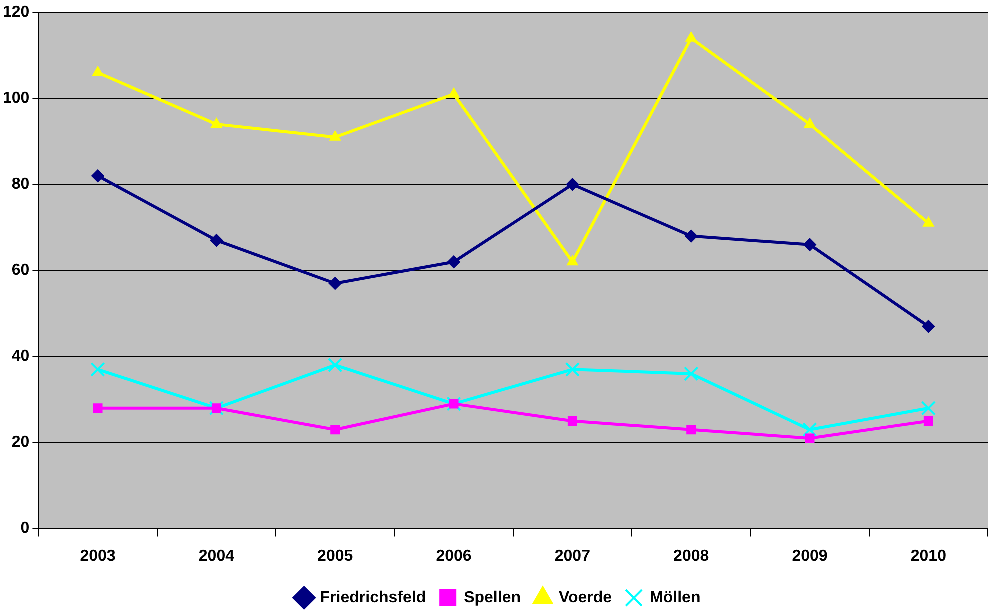  Describe the element at coordinates (25, 529) in the screenshot. I see `y-tick-label: 0` at that location.